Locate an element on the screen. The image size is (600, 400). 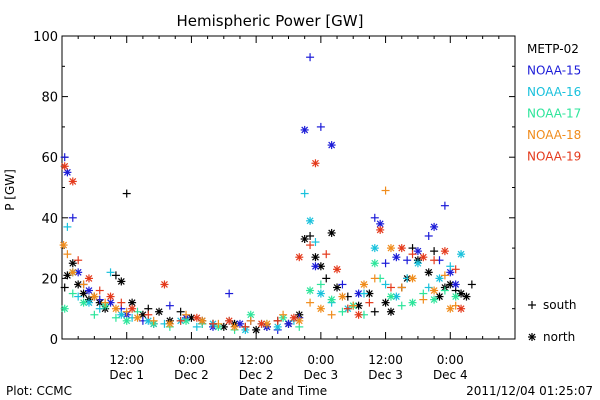
legend-label-south: south is located at coordinates (560, 305).